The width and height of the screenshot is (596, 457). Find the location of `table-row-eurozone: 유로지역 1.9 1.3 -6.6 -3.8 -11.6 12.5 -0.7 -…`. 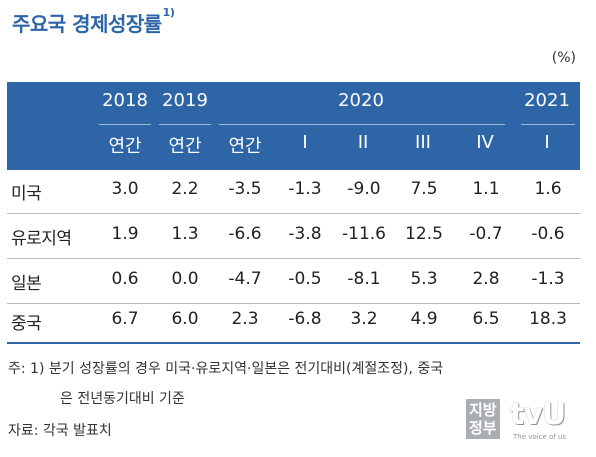

table-row-eurozone: 유로지역 1.9 1.3 -6.6 -3.8 -11.6 12.5 -0.7 -… is located at coordinates (293, 236).